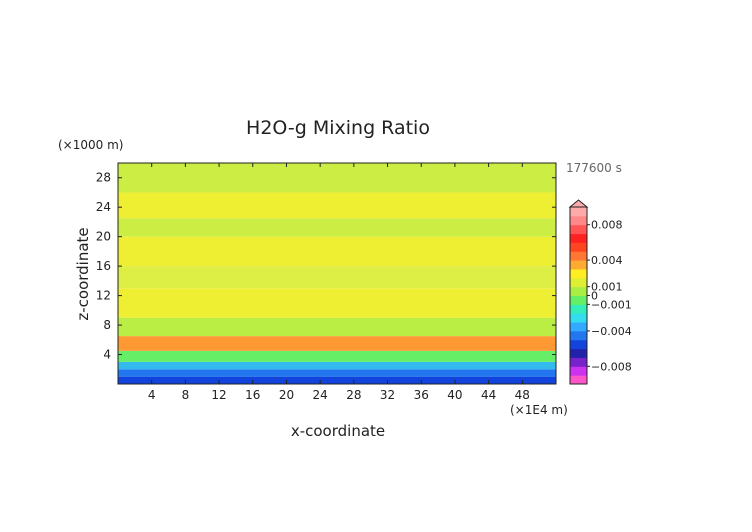 Image resolution: width=752 pixels, height=532 pixels. I want to click on y-tick-label-4: 20, so click(103, 237).